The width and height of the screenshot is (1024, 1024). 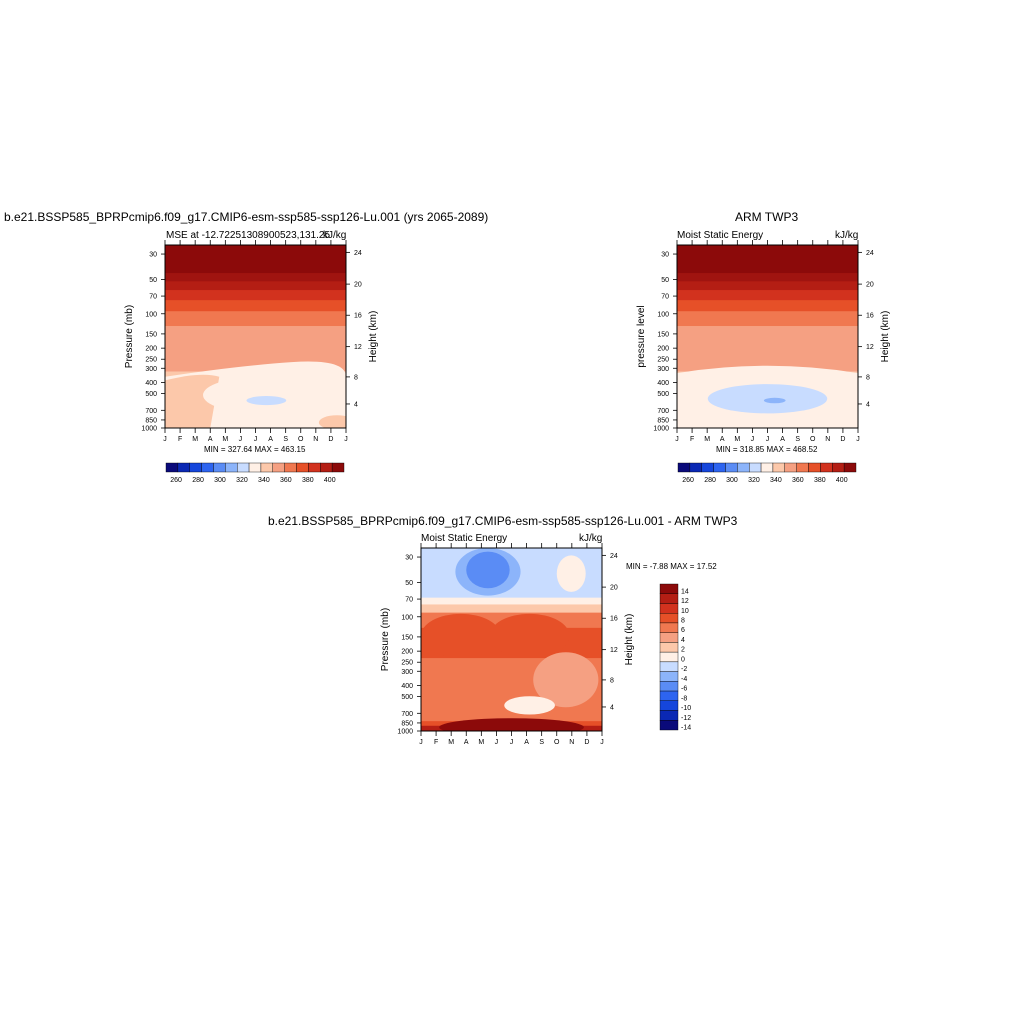 What do you see at coordinates (255, 336) in the screenshot?
I see `panel1-plot` at bounding box center [255, 336].